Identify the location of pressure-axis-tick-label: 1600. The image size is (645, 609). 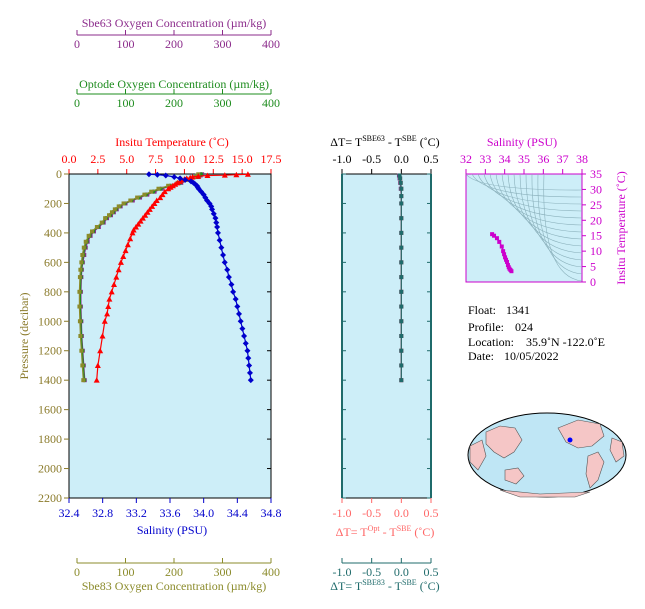
(50, 410).